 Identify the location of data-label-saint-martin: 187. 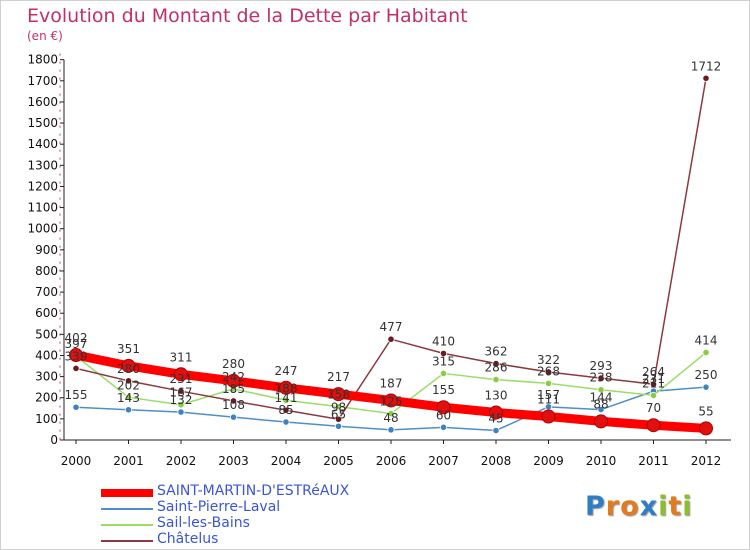
(391, 383).